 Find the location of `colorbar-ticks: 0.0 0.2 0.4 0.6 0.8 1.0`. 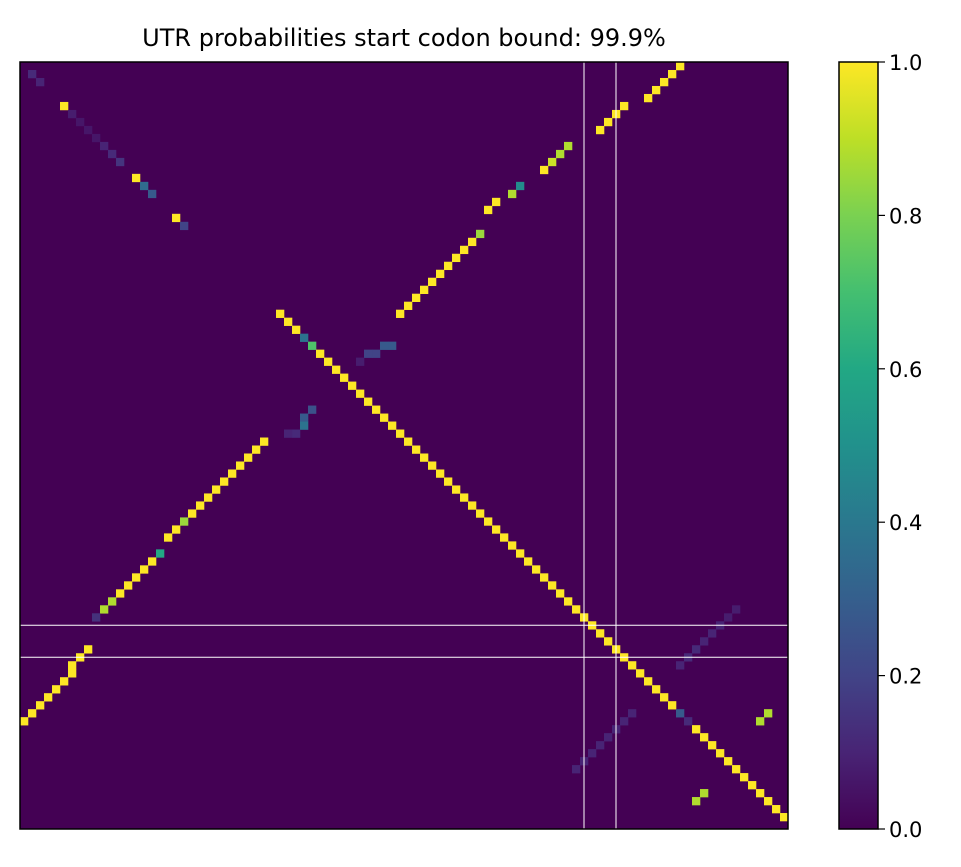

colorbar-ticks: 0.0 0.2 0.4 0.6 0.8 1.0 is located at coordinates (900, 446).